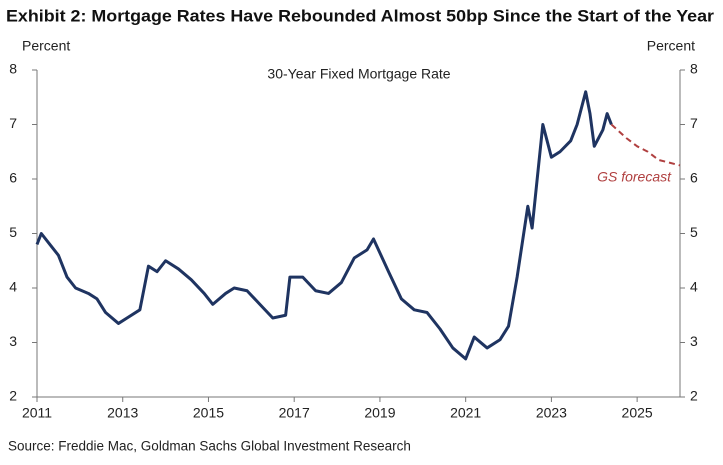 This screenshot has height=465, width=723. I want to click on x-tick-label: 2015, so click(208, 413).